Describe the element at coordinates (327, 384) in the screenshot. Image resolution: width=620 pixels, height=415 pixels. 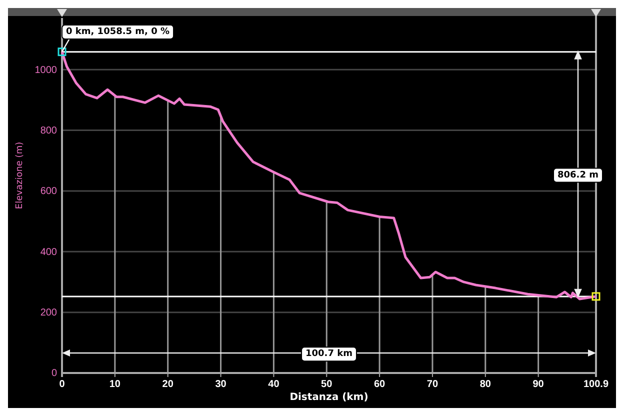
I see `x-tick-label: 50` at that location.